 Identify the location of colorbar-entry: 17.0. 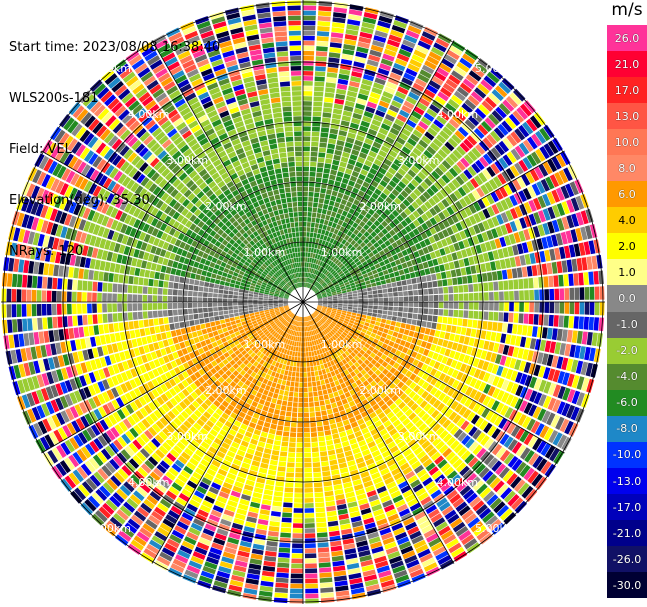
(627, 90).